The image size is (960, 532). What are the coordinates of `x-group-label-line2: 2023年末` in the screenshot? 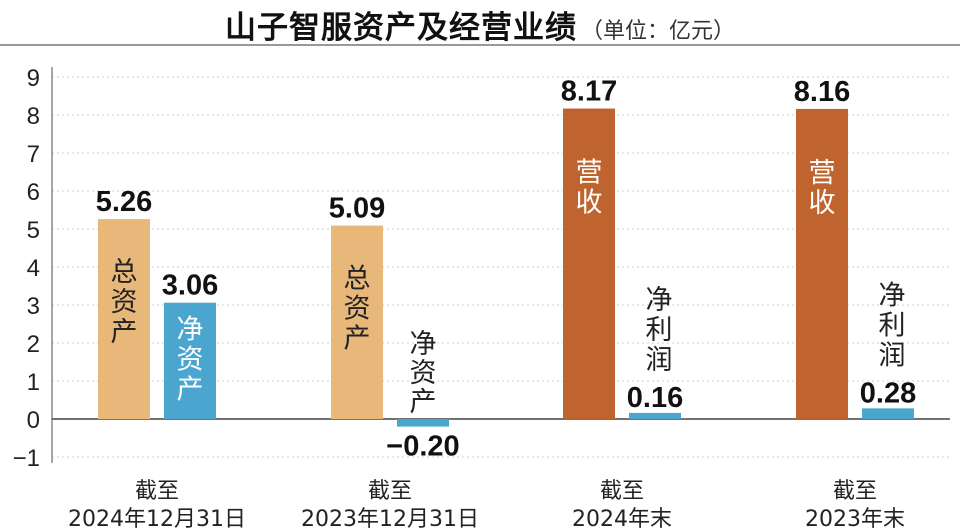 It's located at (855, 519).